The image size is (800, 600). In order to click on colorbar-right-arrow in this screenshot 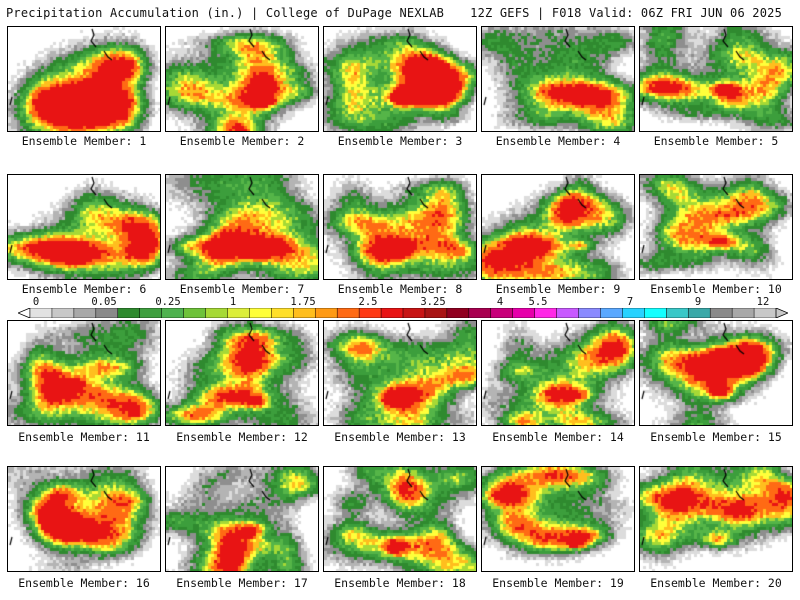, I will do `click(781, 313)`.